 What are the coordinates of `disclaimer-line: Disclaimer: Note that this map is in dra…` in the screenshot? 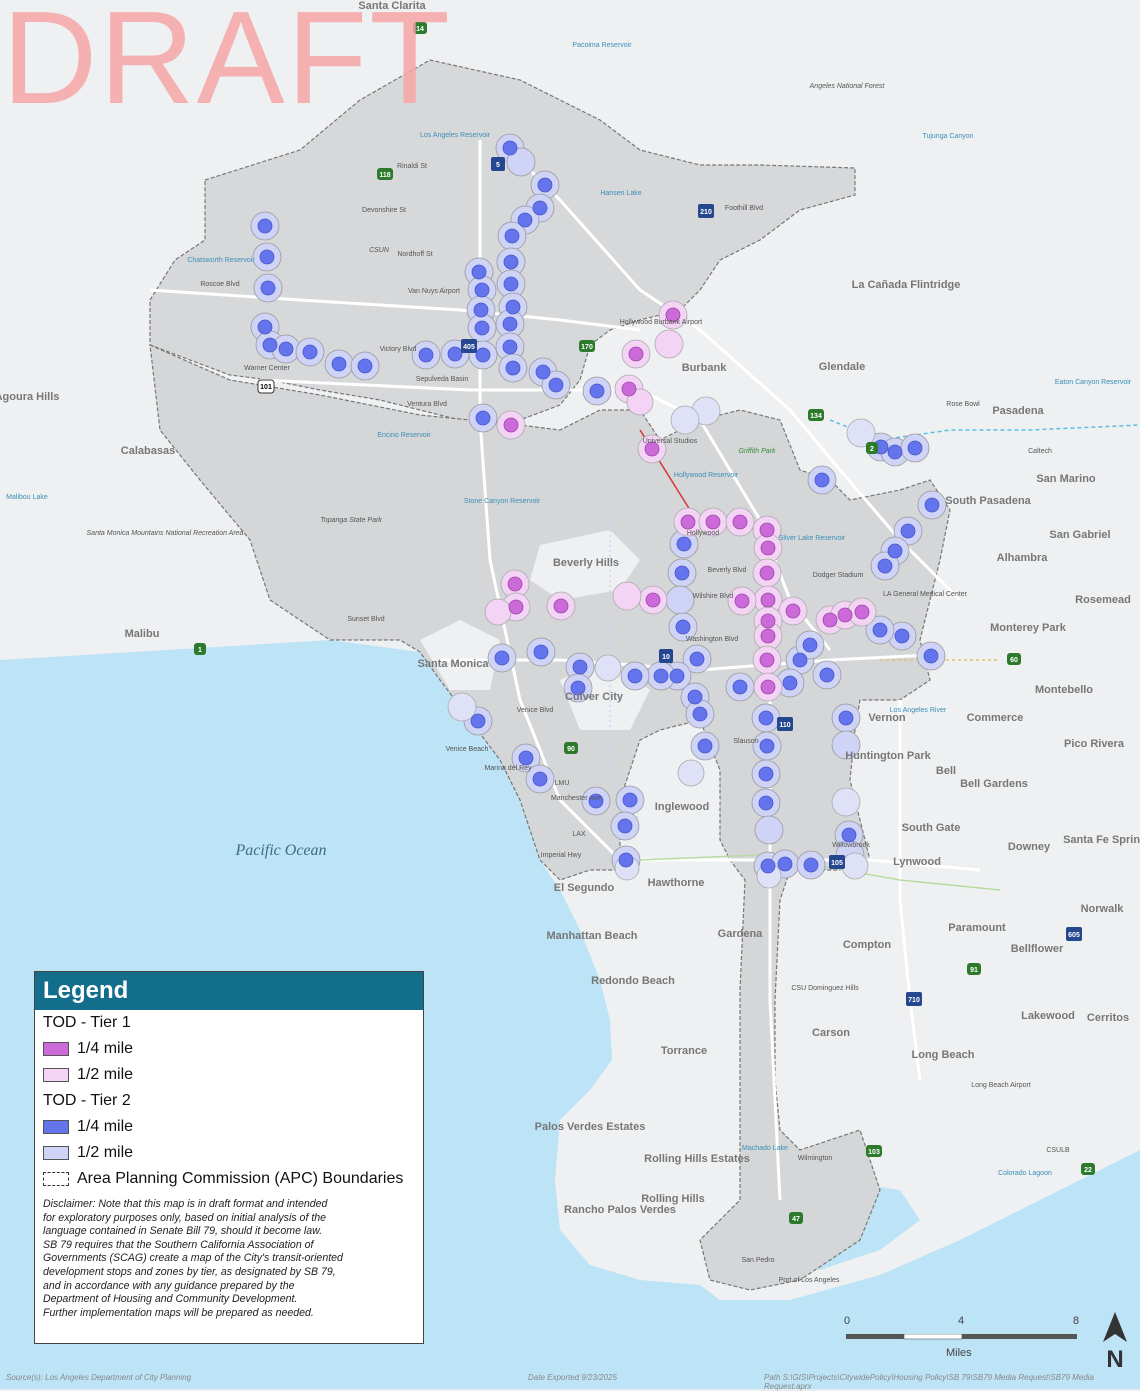 It's located at (185, 1204).